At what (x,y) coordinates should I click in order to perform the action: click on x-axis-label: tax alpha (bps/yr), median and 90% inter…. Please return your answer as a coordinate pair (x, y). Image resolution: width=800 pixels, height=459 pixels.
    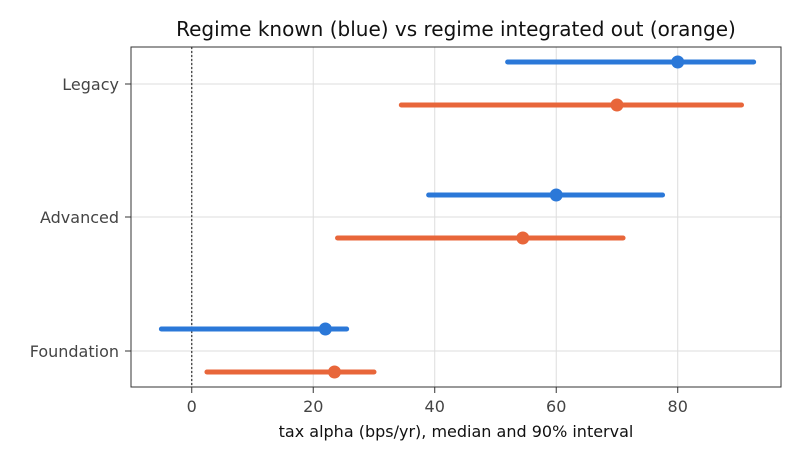
    Looking at the image, I should click on (456, 431).